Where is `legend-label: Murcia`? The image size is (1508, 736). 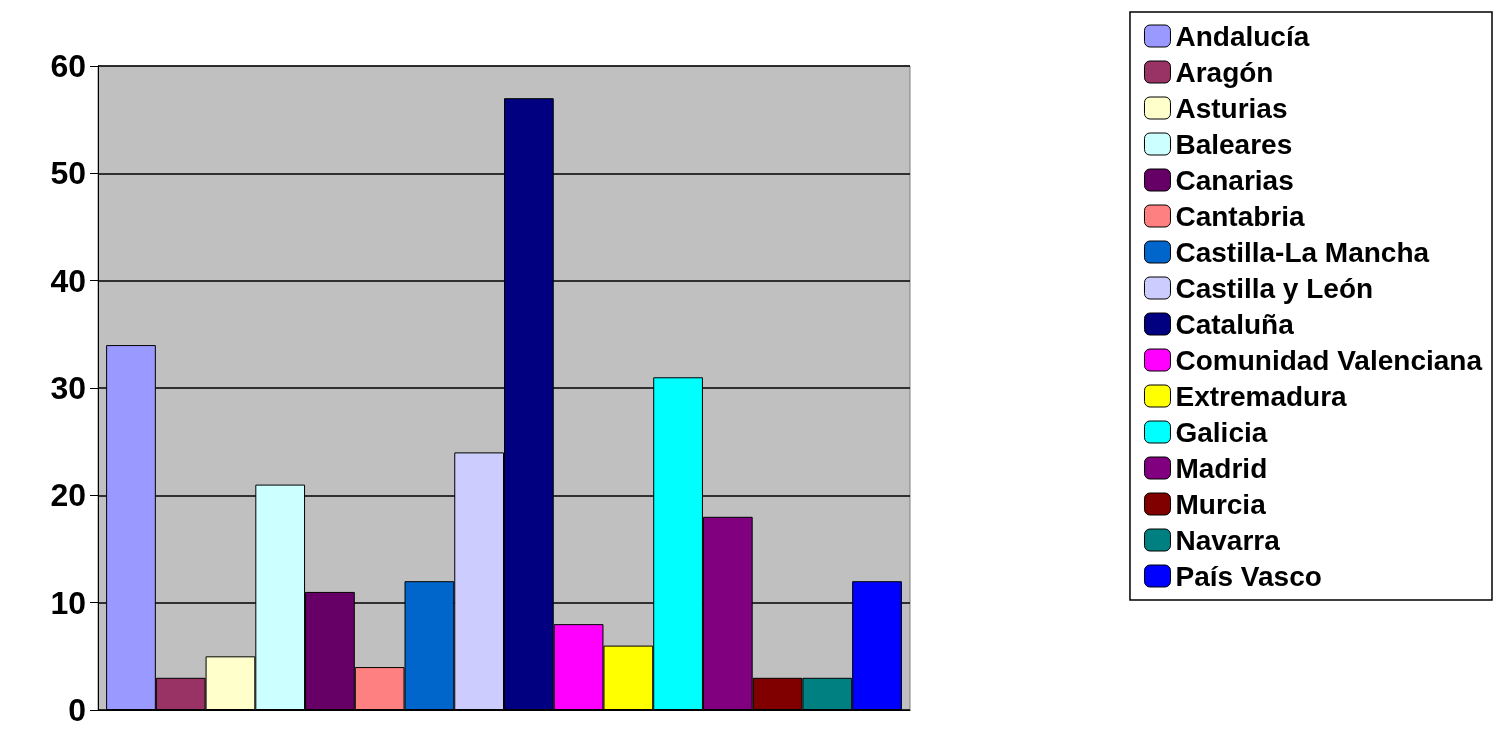
legend-label: Murcia is located at coordinates (1221, 504).